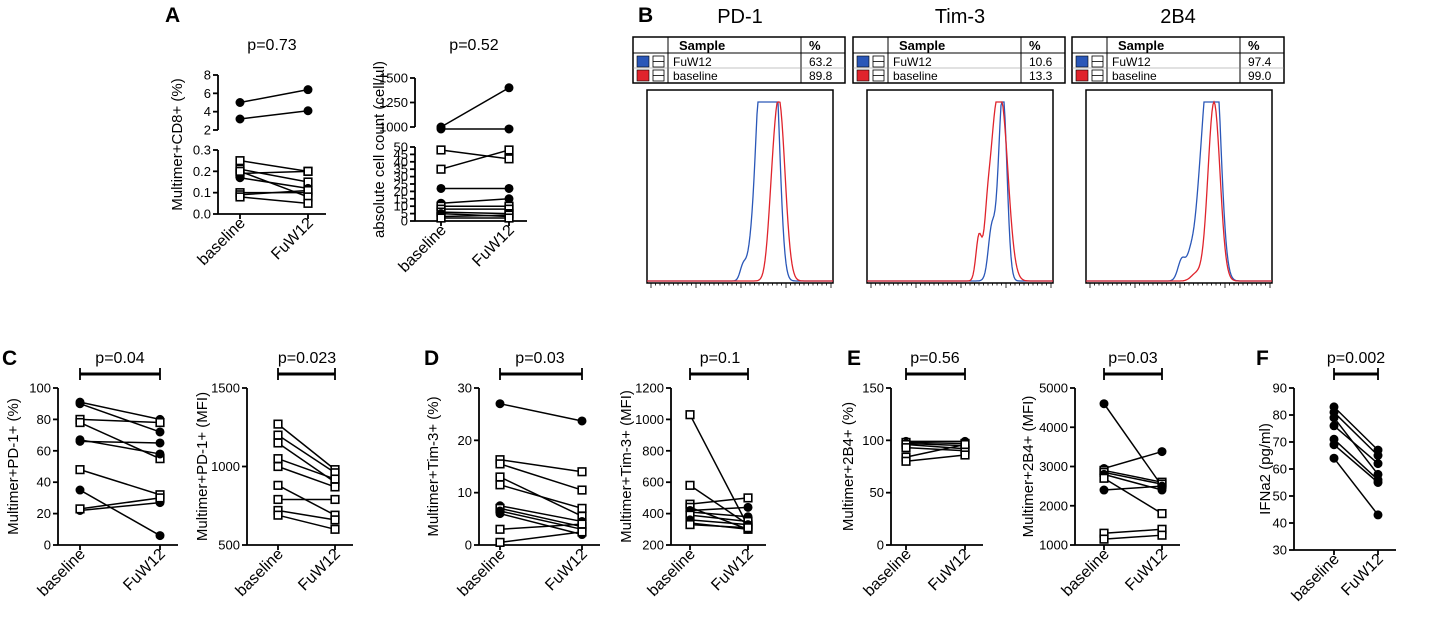  What do you see at coordinates (912, 62) in the screenshot?
I see `legend-sample-name: FuW12` at bounding box center [912, 62].